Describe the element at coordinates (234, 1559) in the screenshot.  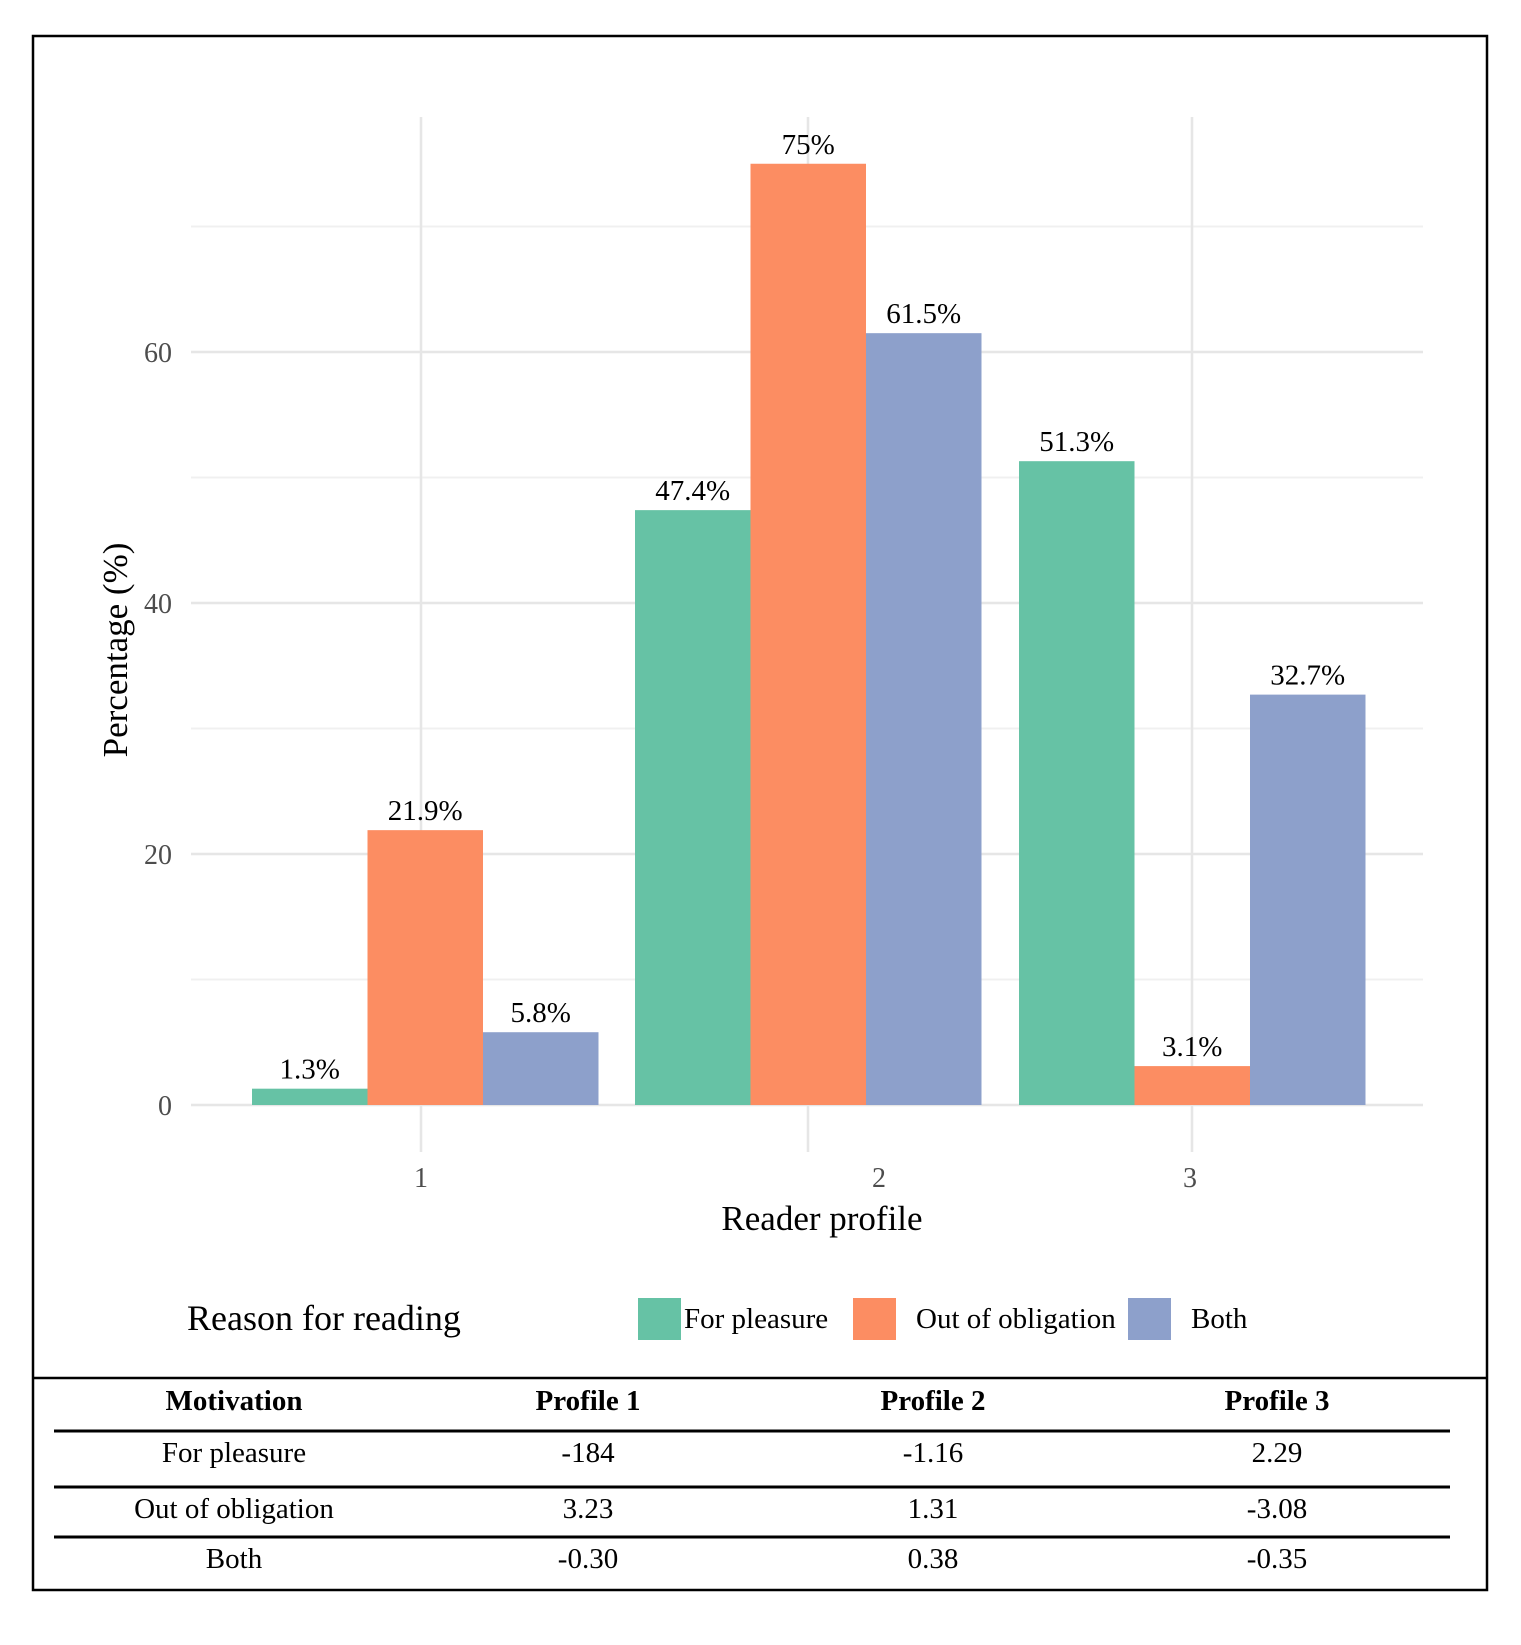
I see `row-label: Both` at that location.